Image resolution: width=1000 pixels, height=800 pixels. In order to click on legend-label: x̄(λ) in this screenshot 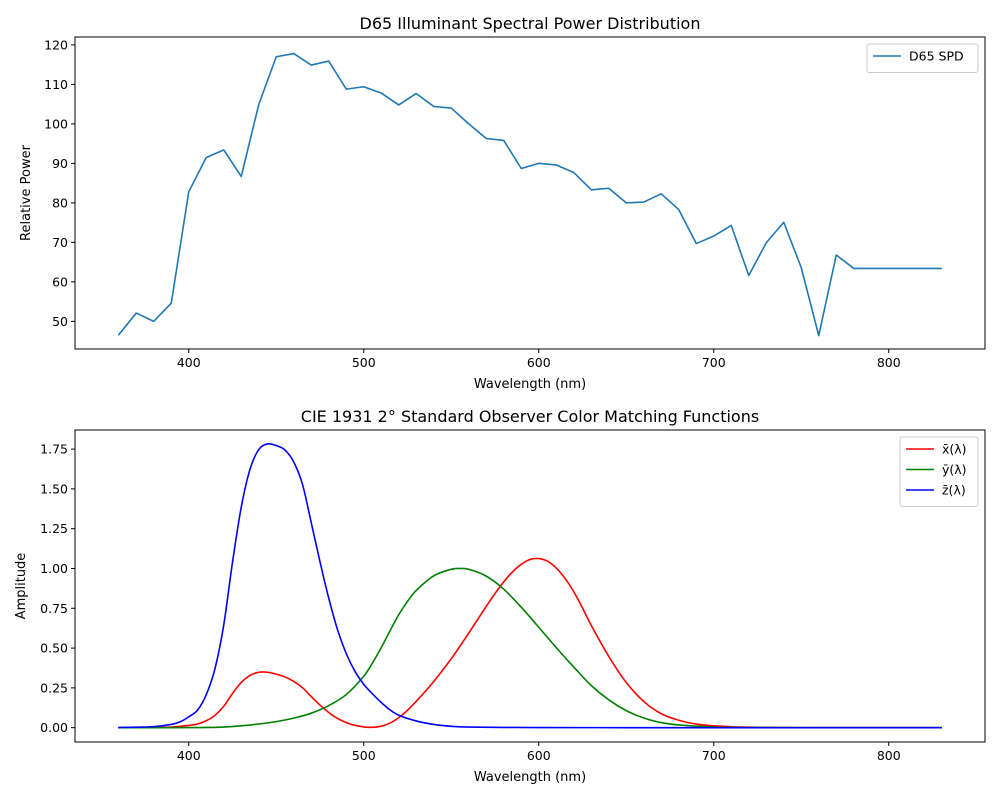, I will do `click(954, 449)`.